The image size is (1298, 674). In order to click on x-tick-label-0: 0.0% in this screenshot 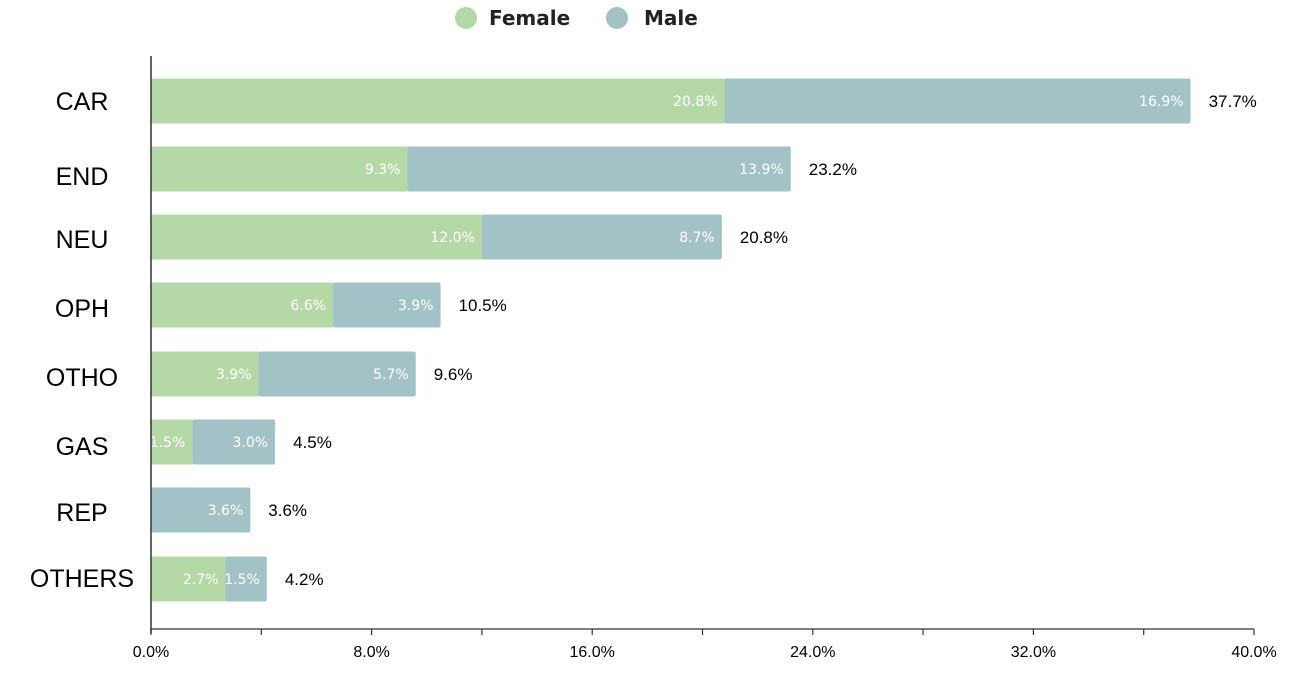, I will do `click(151, 652)`.